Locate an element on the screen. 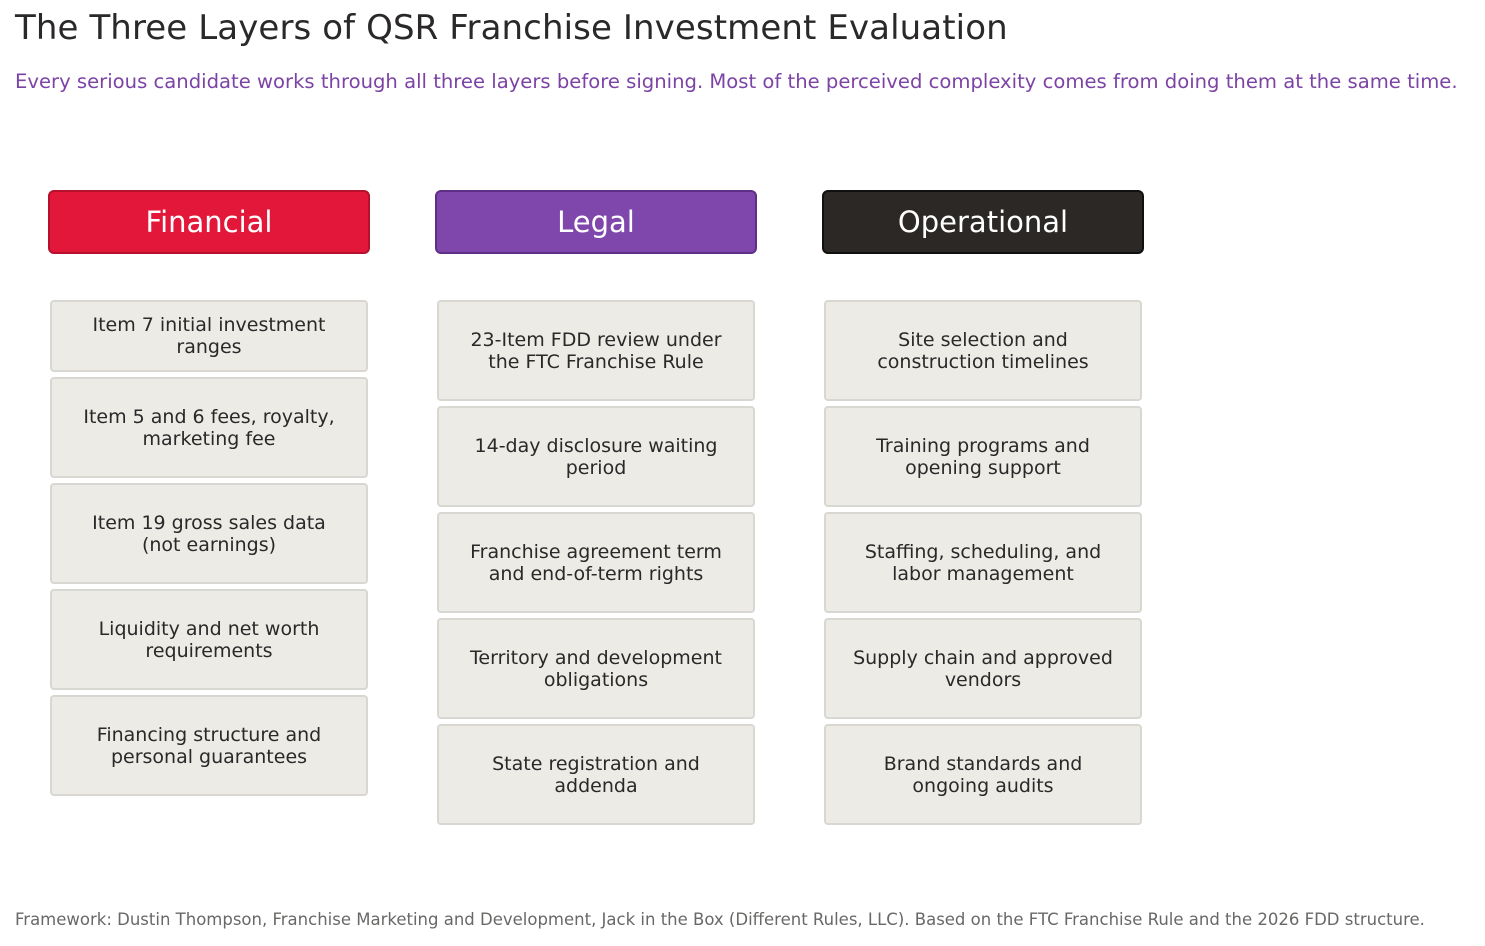  legal-item: Territory and development obligations is located at coordinates (596, 668).